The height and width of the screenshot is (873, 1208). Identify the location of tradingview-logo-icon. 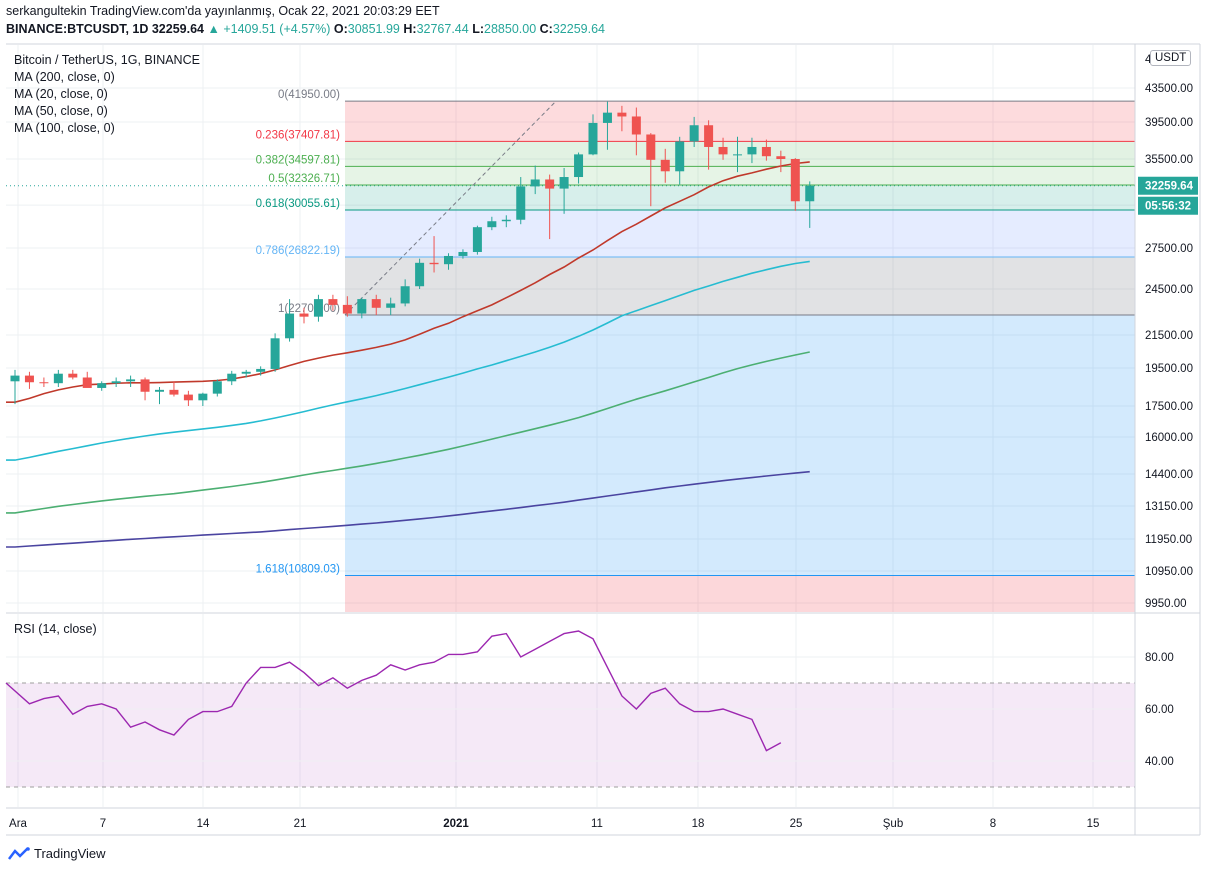
(19, 853).